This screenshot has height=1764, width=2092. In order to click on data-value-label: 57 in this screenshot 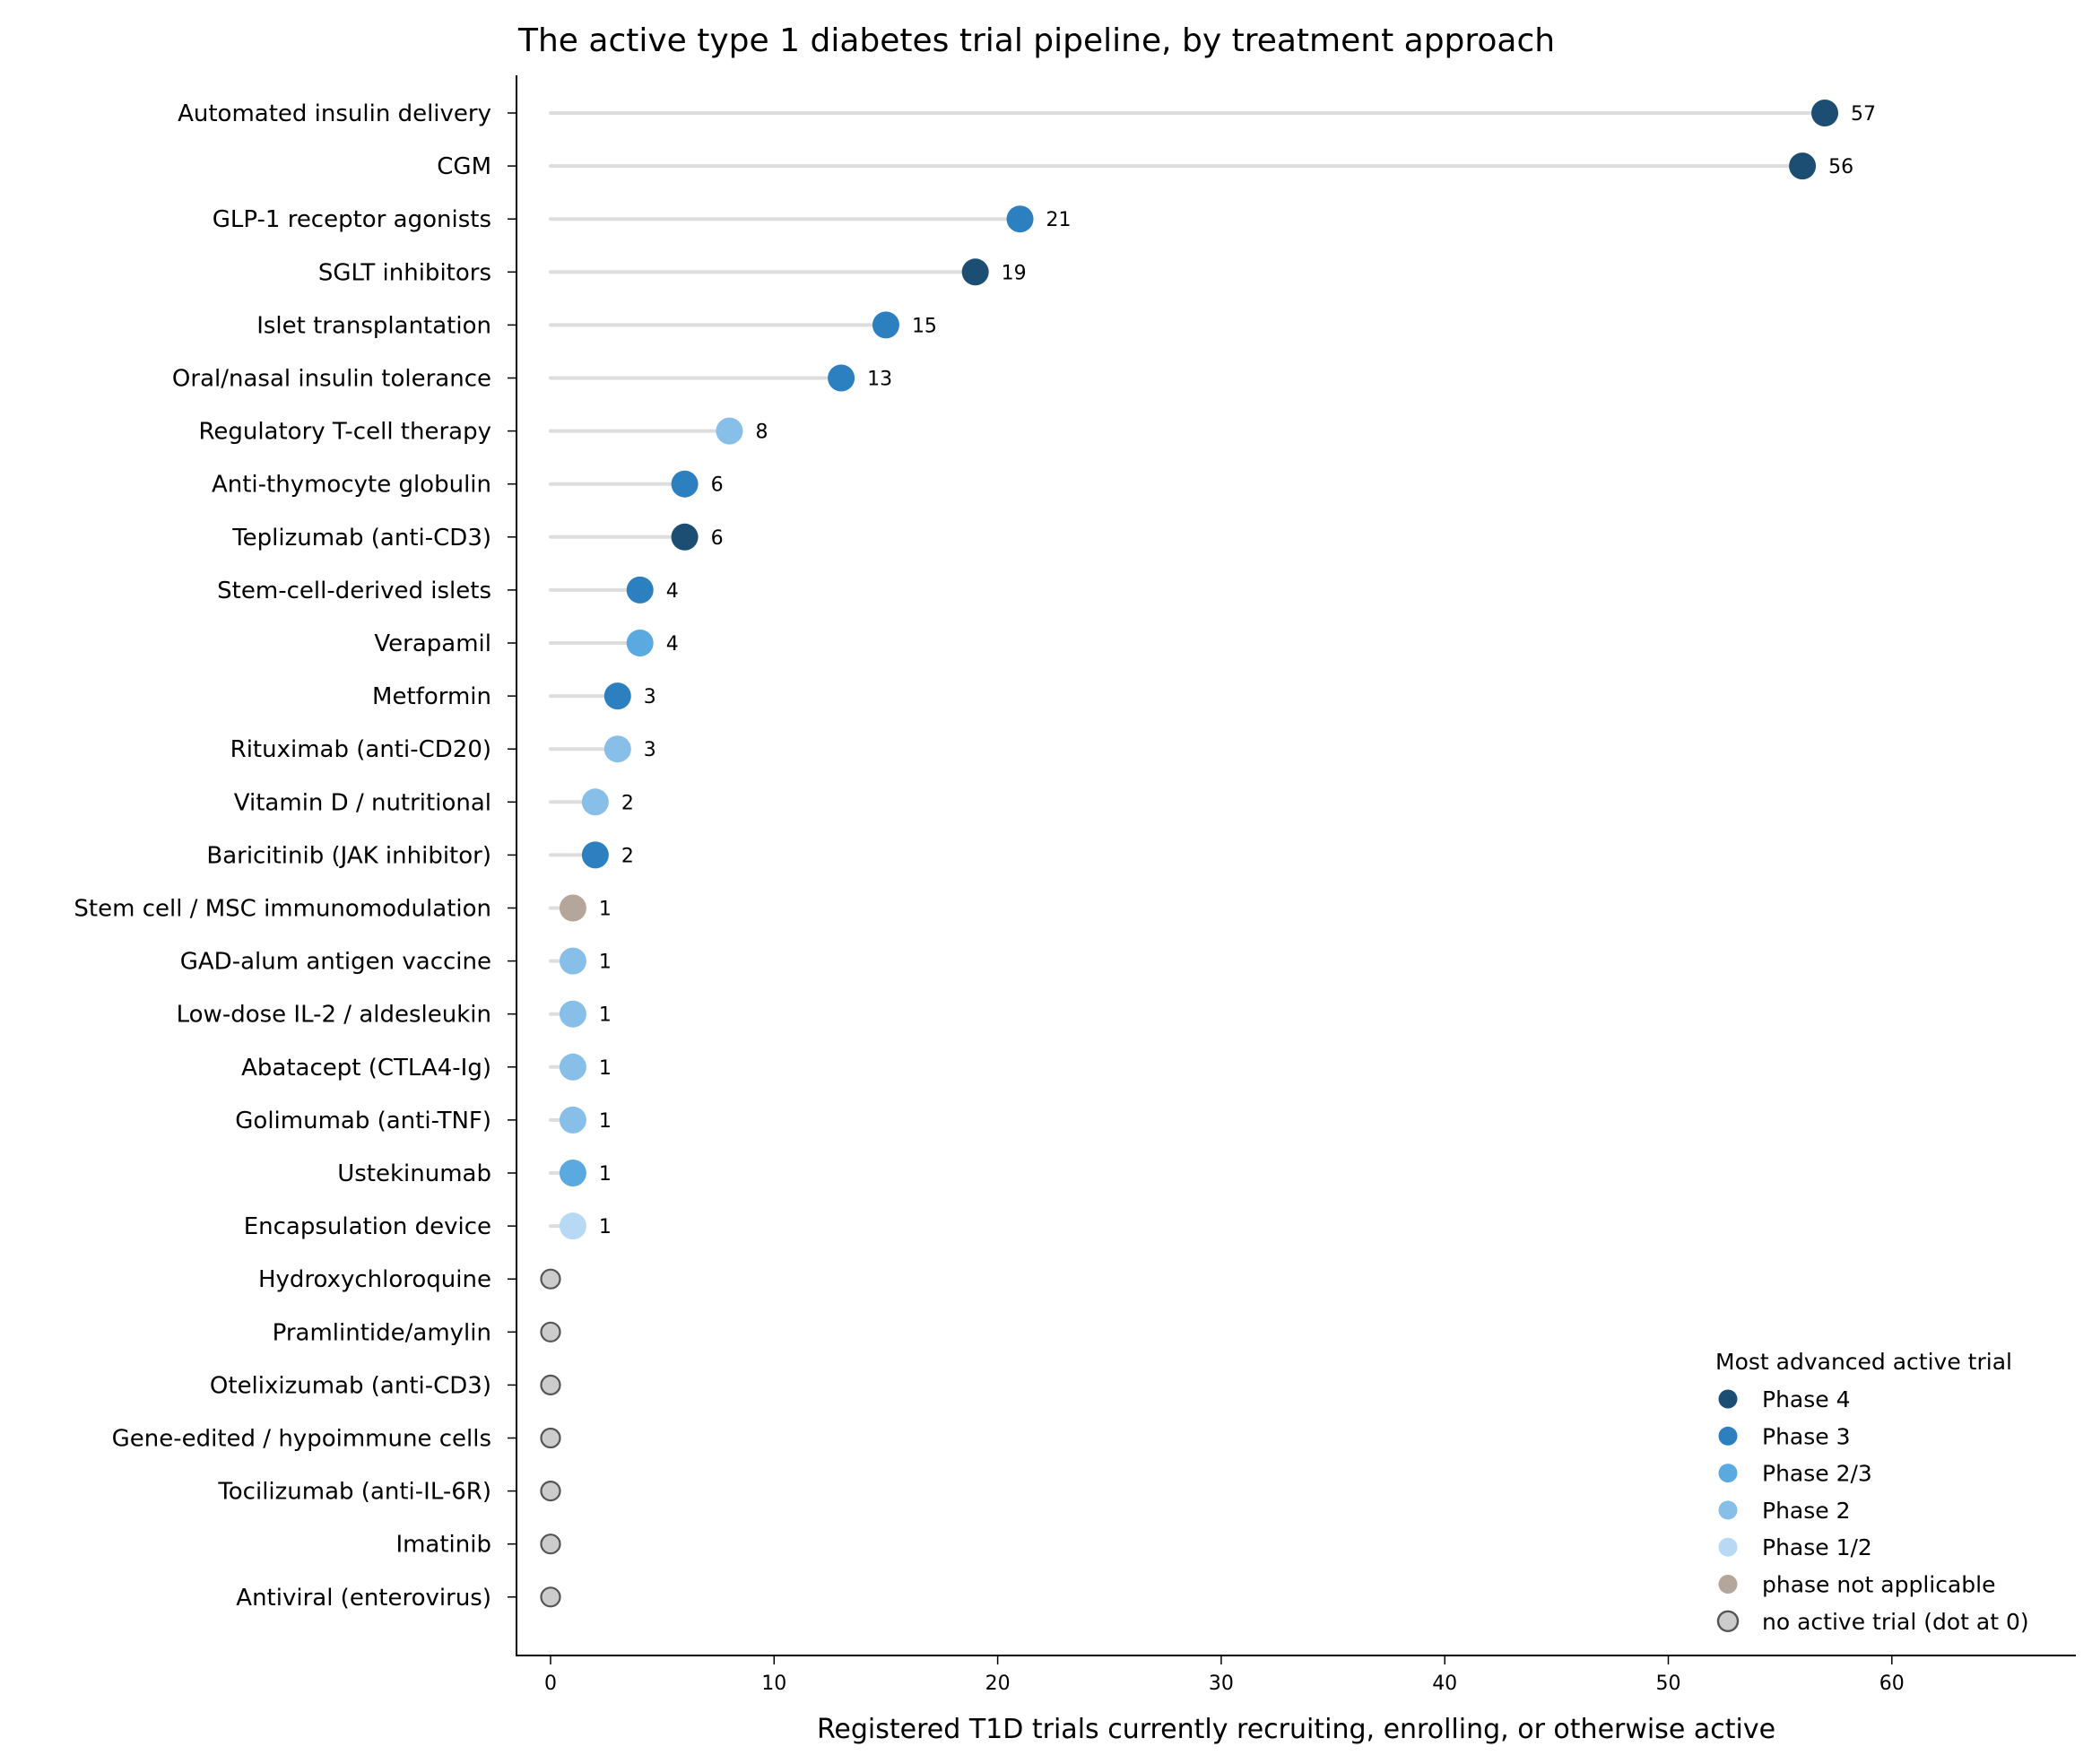, I will do `click(1863, 114)`.